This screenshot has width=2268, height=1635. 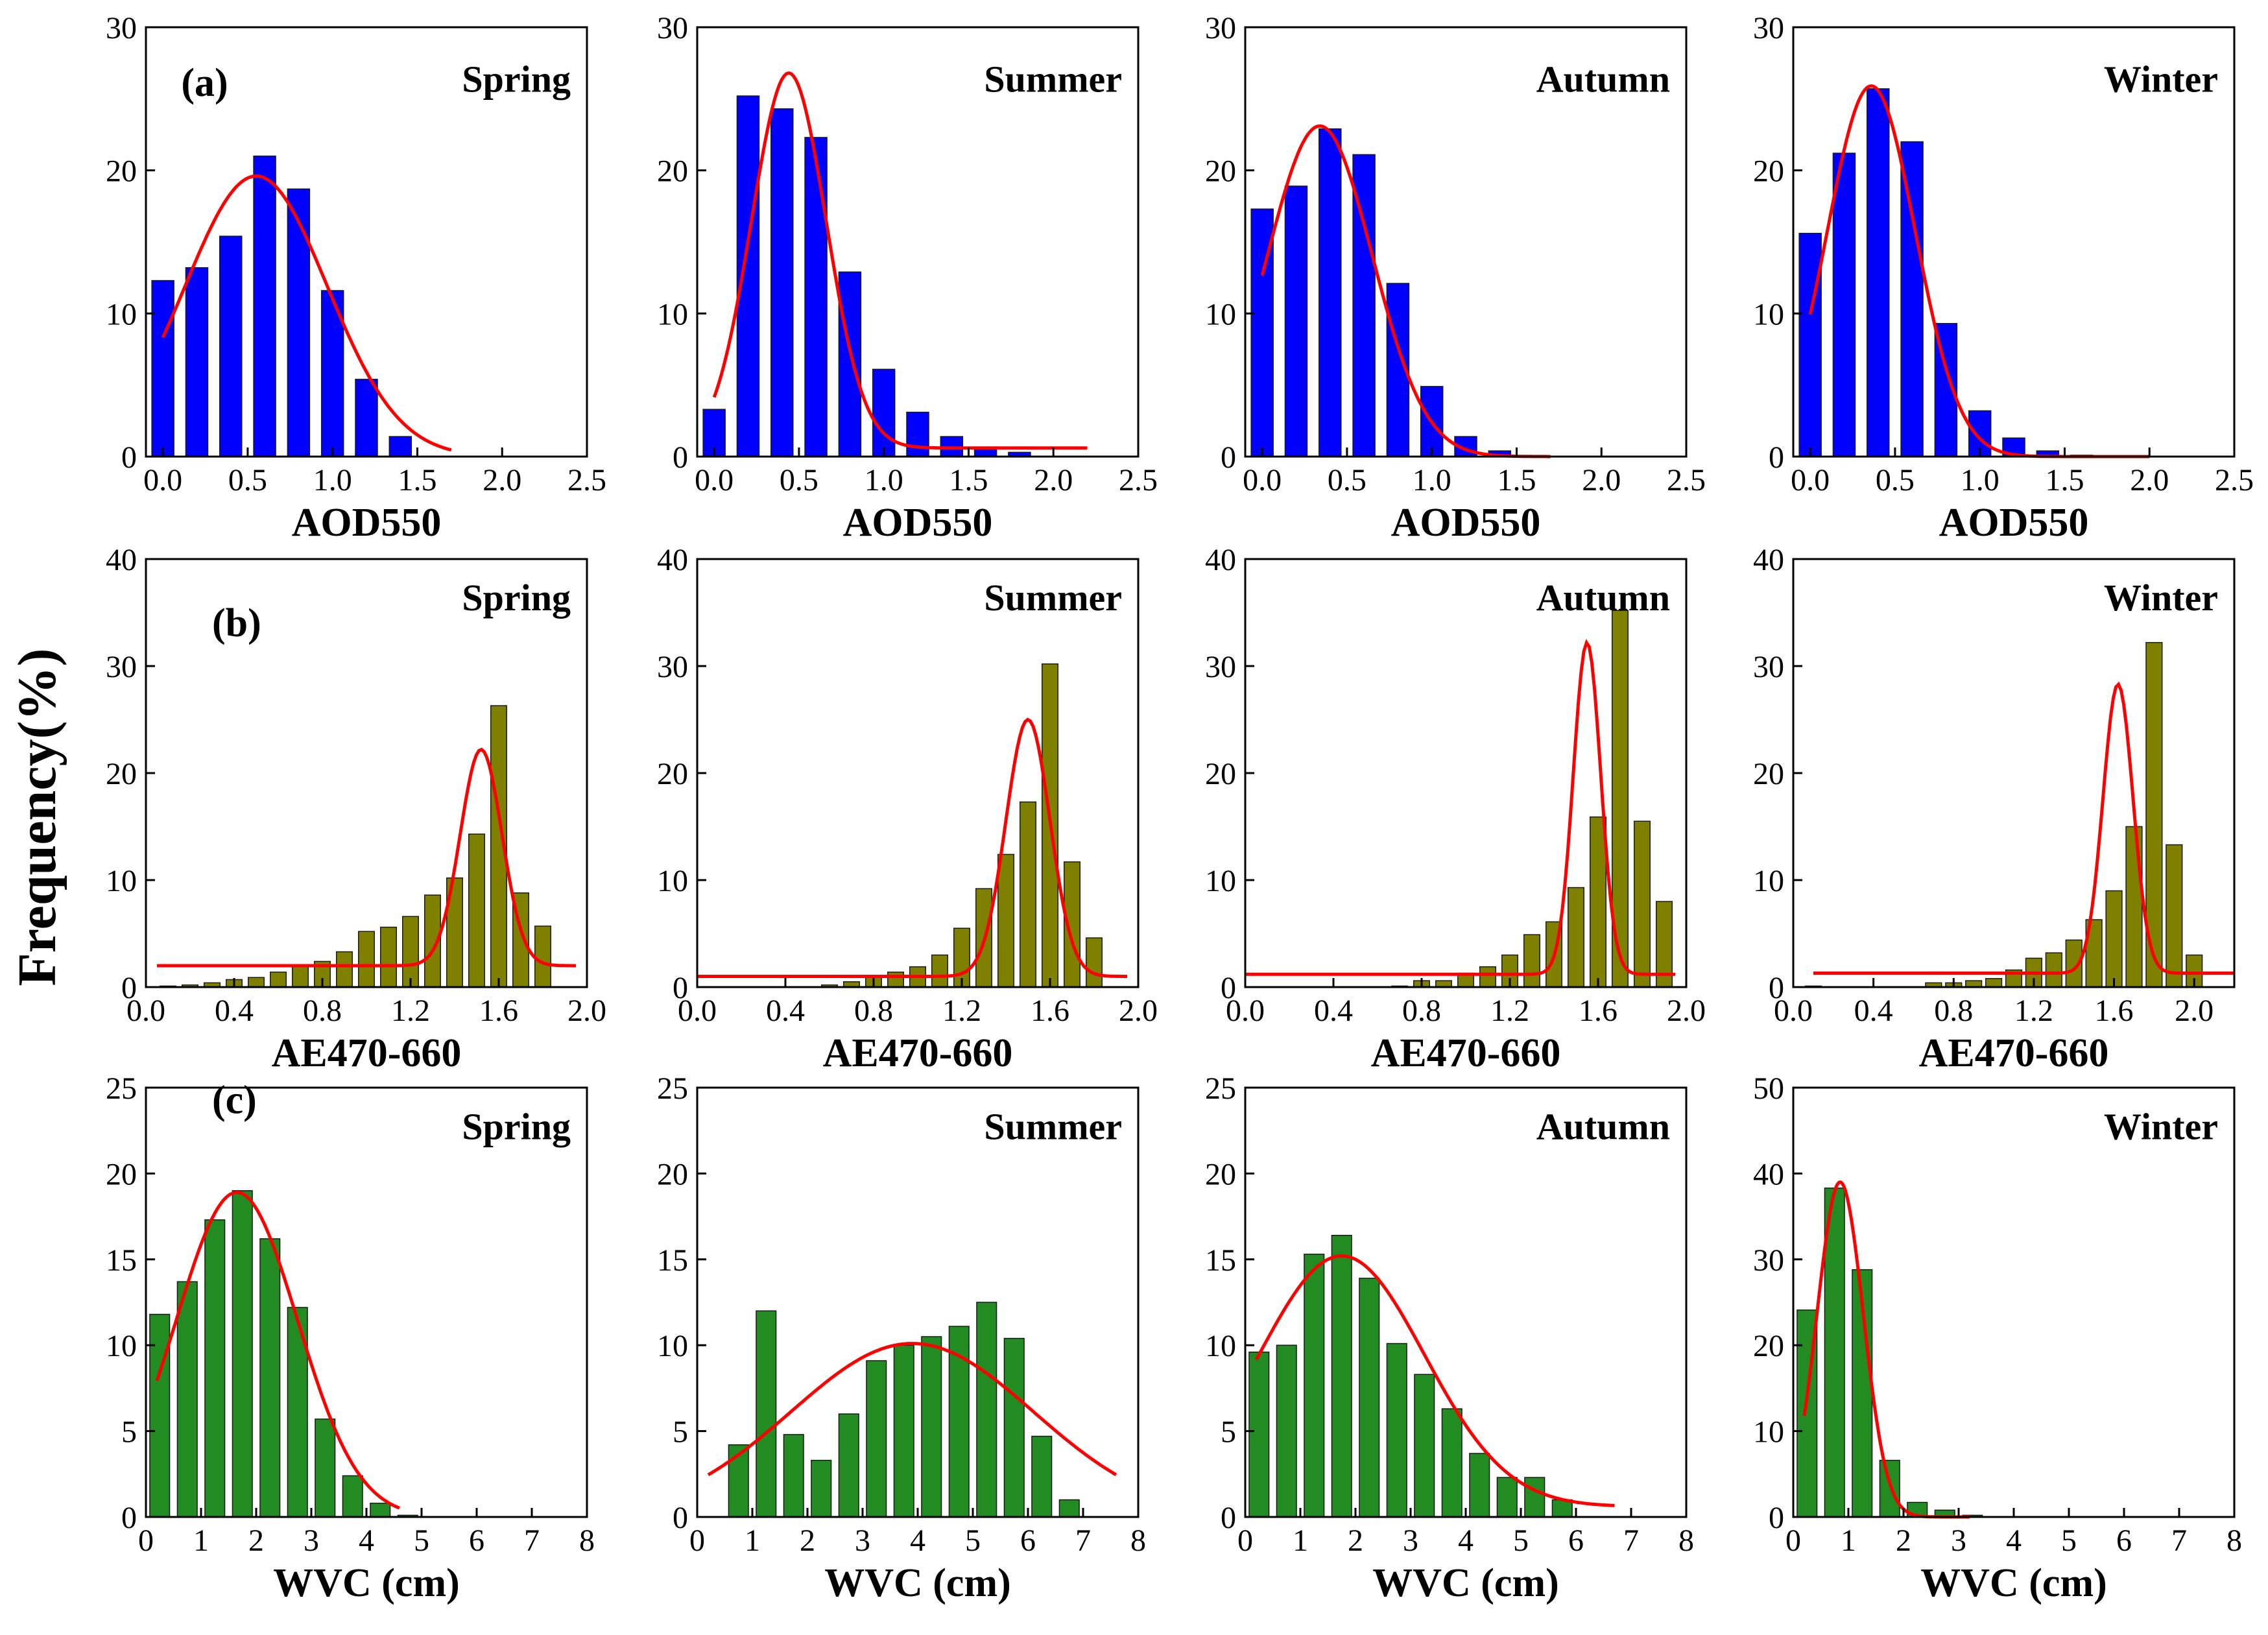 I want to click on x-tick-label: 1.5, so click(x=968, y=480).